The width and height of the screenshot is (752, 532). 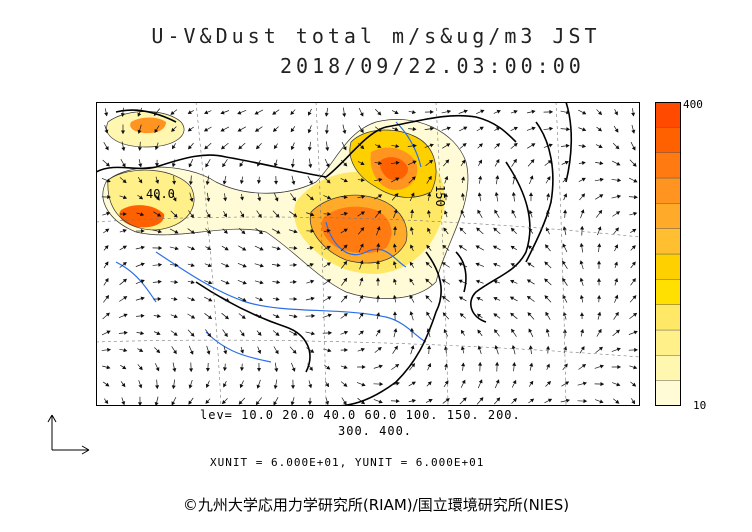 I want to click on colorbar, so click(x=668, y=254).